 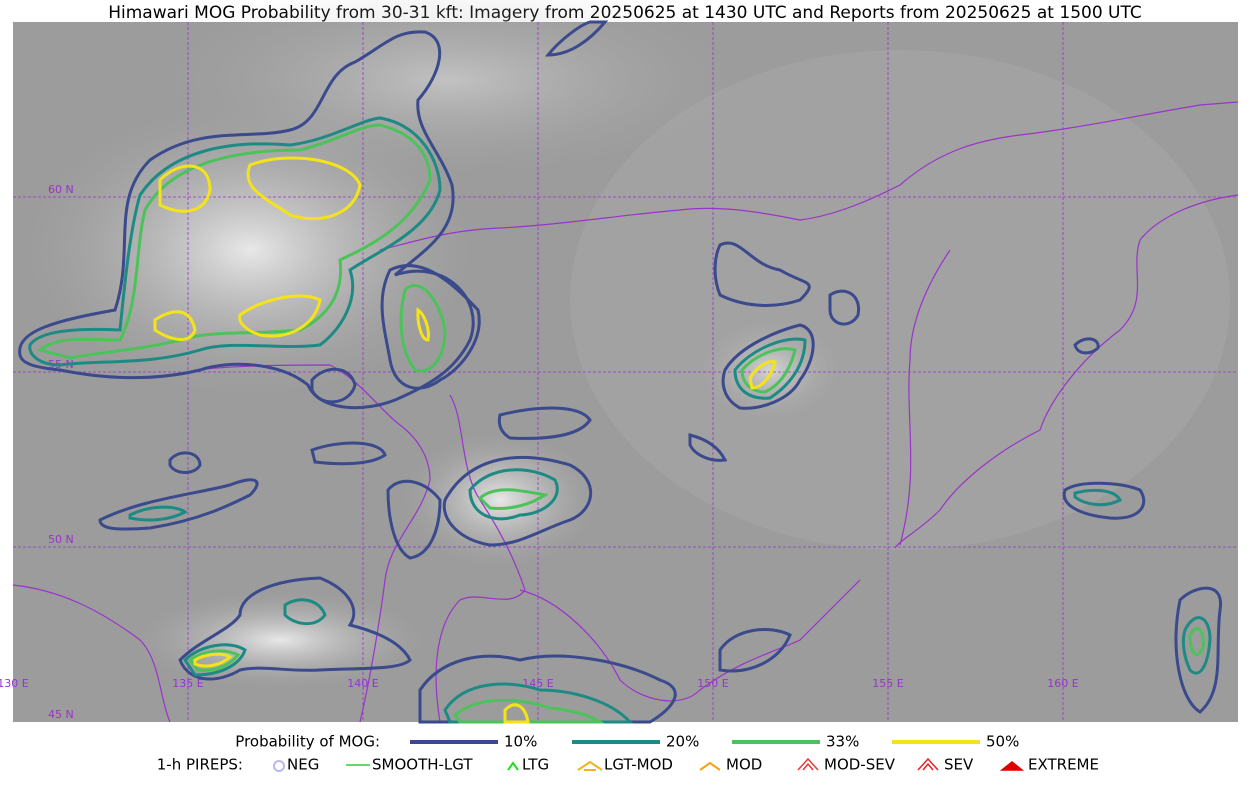 What do you see at coordinates (860, 765) in the screenshot?
I see `legend-label: MOD-SEV` at bounding box center [860, 765].